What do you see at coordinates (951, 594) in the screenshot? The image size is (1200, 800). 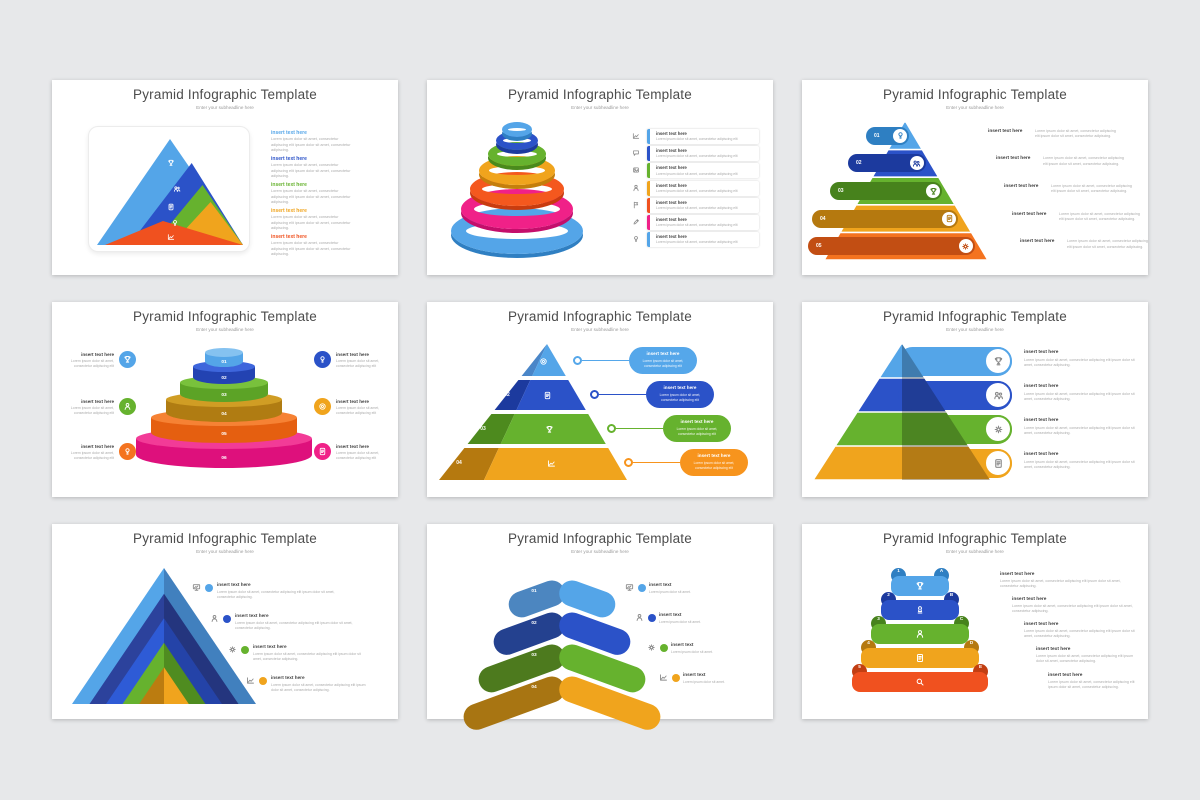 I see `bar-letter: B` at bounding box center [951, 594].